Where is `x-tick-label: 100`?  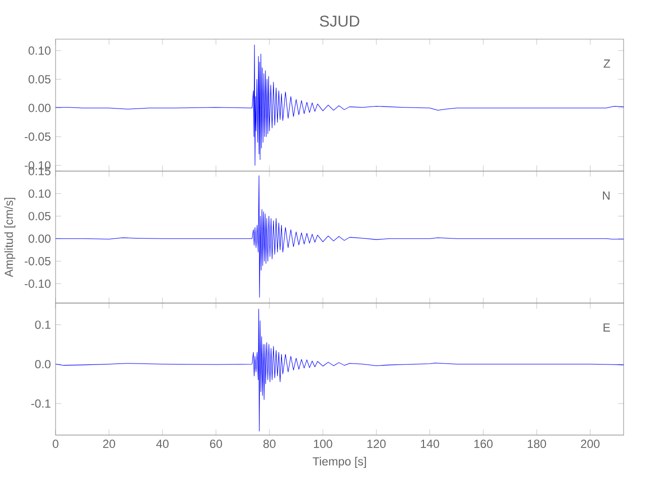
x-tick-label: 100 is located at coordinates (323, 444).